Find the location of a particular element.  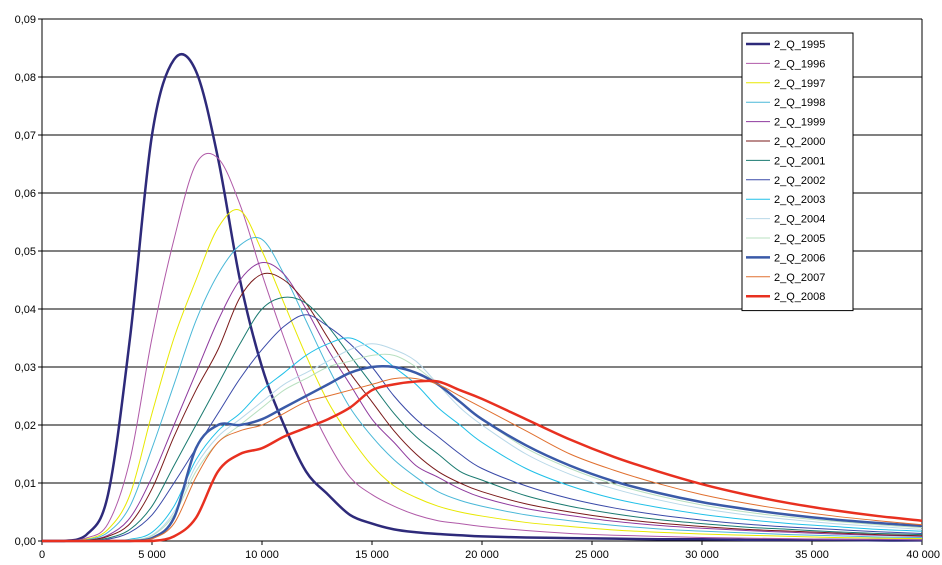

y-axis-tick-labels: 0,00 0,01 0,02 0,03 0,04 0,05 0,06 0,07 0,08 0,09 is located at coordinates (25, 281).